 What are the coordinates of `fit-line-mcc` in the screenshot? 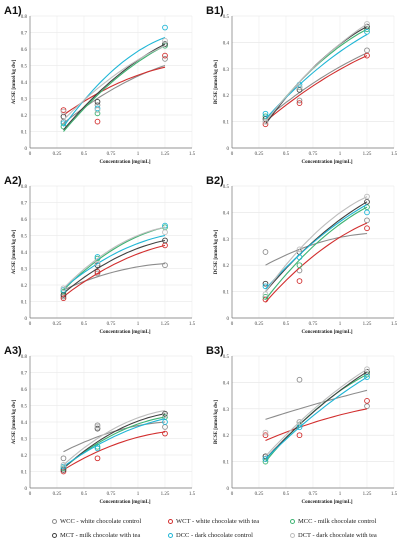 It's located at (316, 75).